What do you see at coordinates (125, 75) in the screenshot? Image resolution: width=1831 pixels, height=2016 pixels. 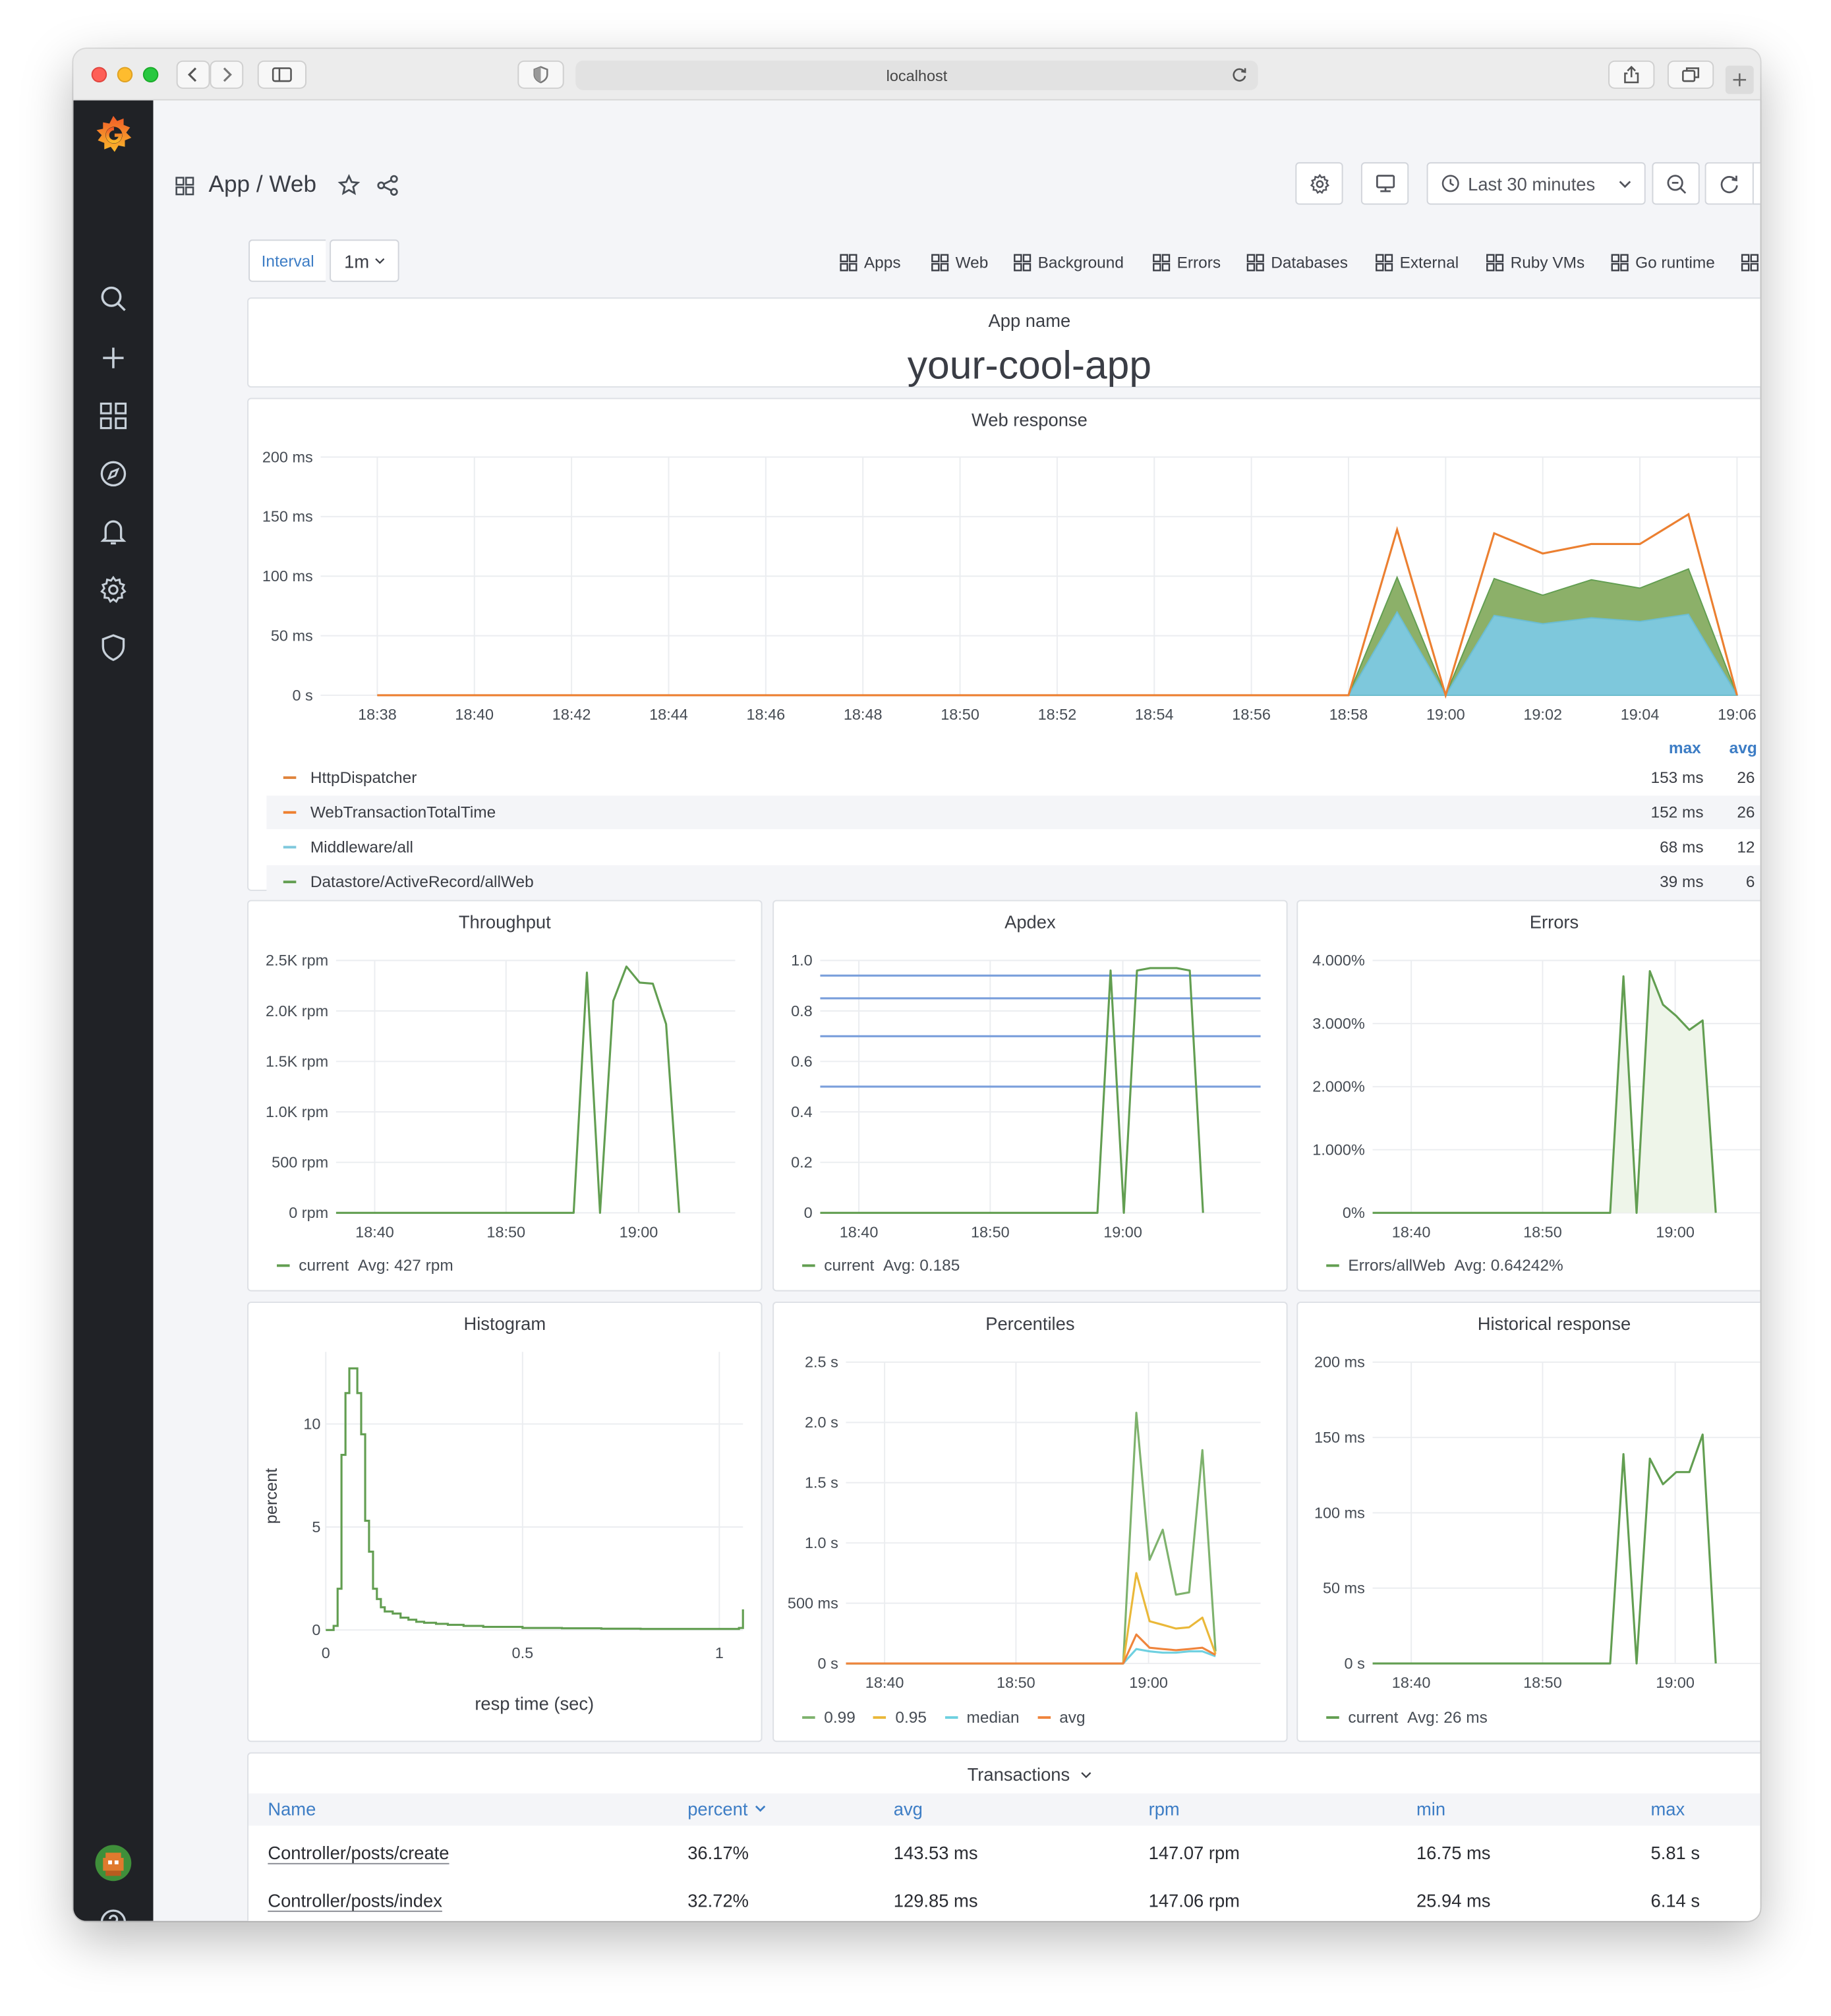 I see `minimize-window-button` at bounding box center [125, 75].